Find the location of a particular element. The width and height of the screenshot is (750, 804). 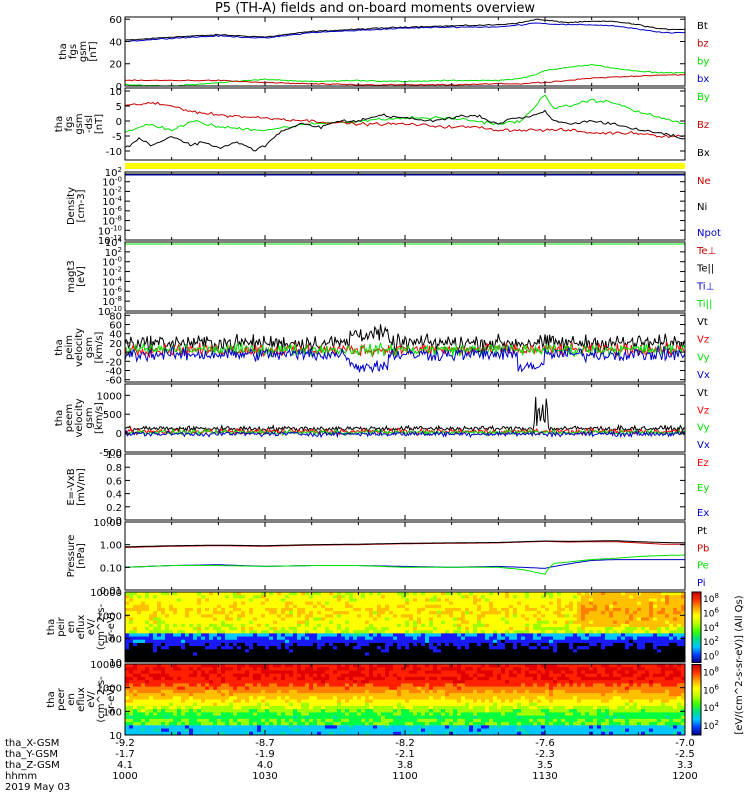

series-line-bx is located at coordinates (405, 130).